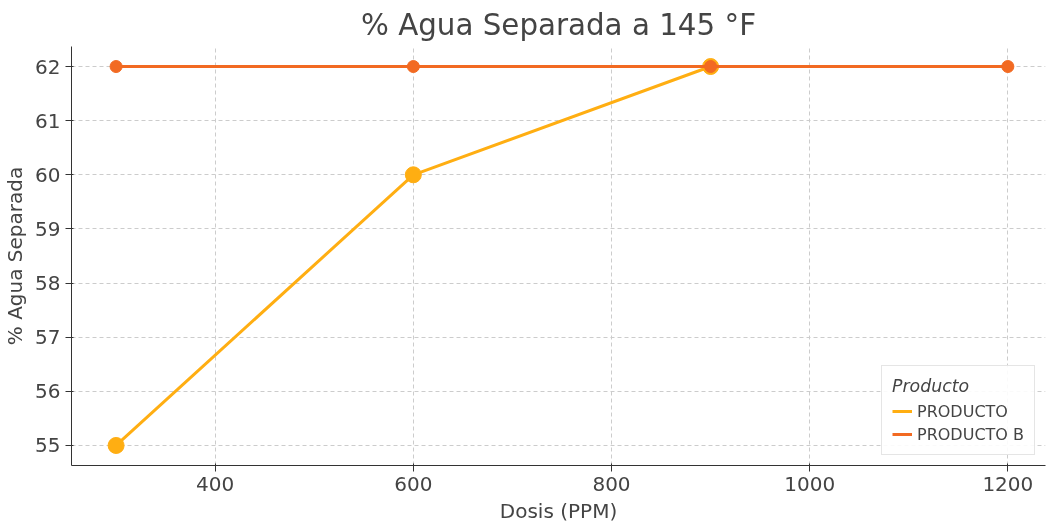  Describe the element at coordinates (15, 256) in the screenshot. I see `y-axis-title: % Agua Separada` at that location.